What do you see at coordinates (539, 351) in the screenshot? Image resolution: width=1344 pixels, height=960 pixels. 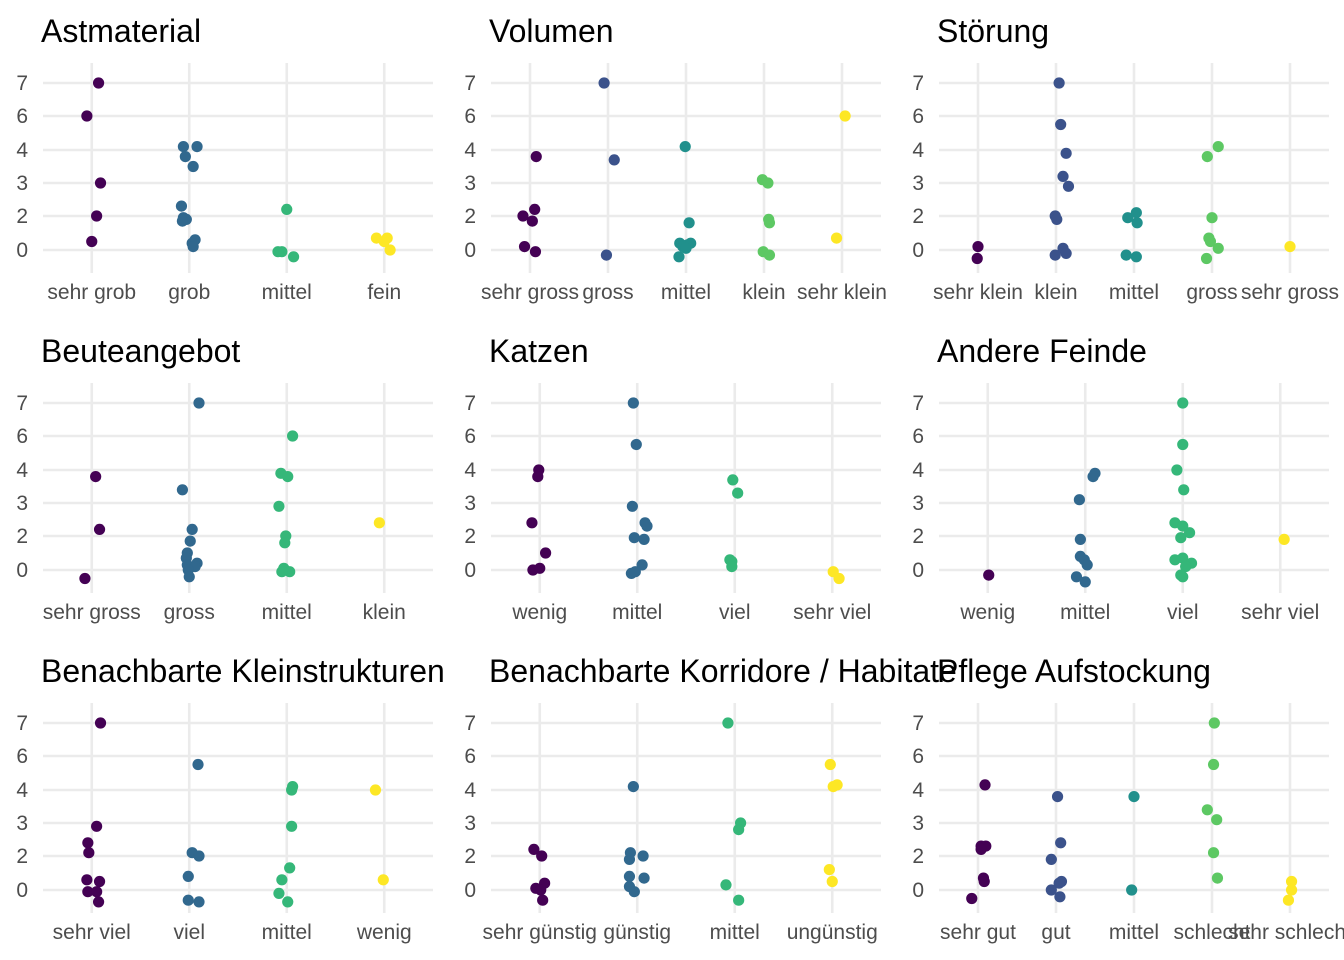 I see `panel-title: Katzen` at bounding box center [539, 351].